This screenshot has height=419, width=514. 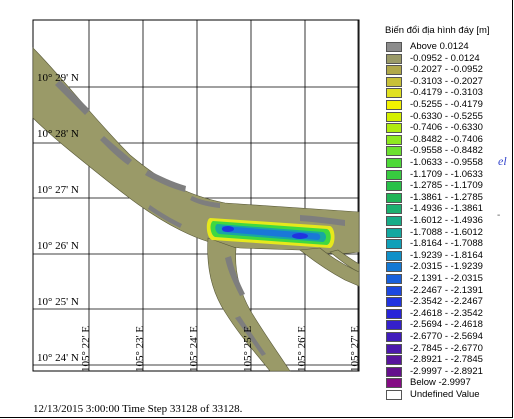 What do you see at coordinates (499, 215) in the screenshot?
I see `edge-glyph: -` at bounding box center [499, 215].